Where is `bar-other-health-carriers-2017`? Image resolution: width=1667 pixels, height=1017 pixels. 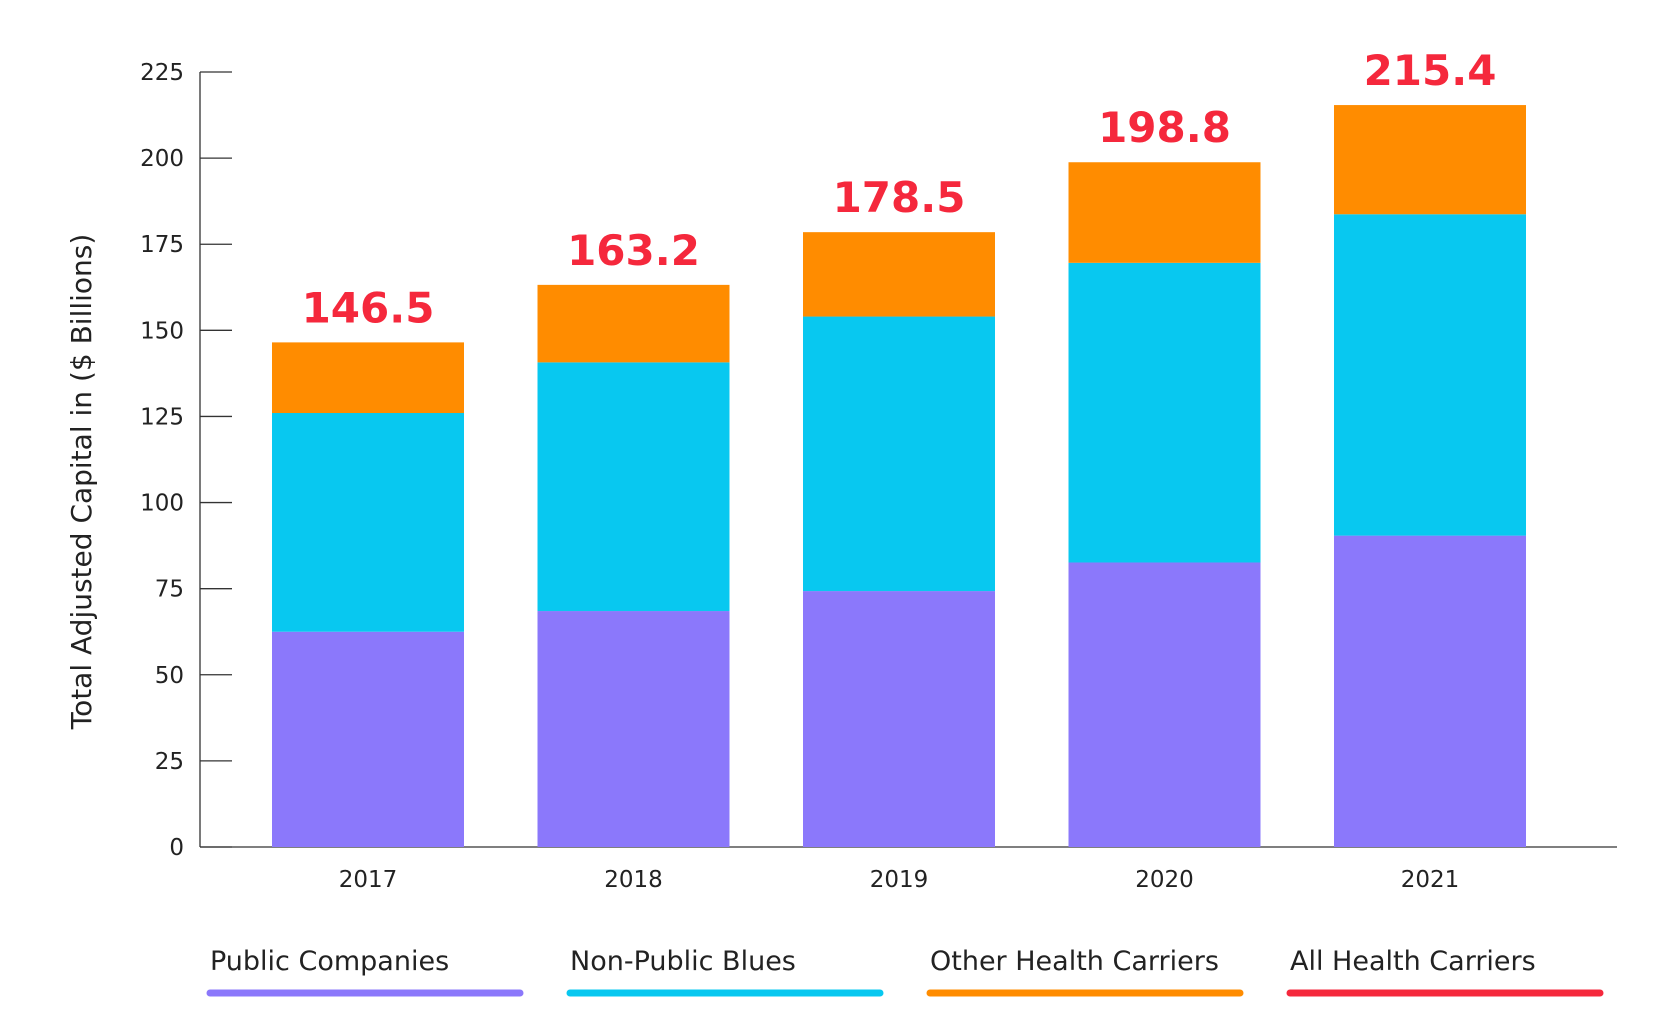 bar-other-health-carriers-2017 is located at coordinates (368, 377).